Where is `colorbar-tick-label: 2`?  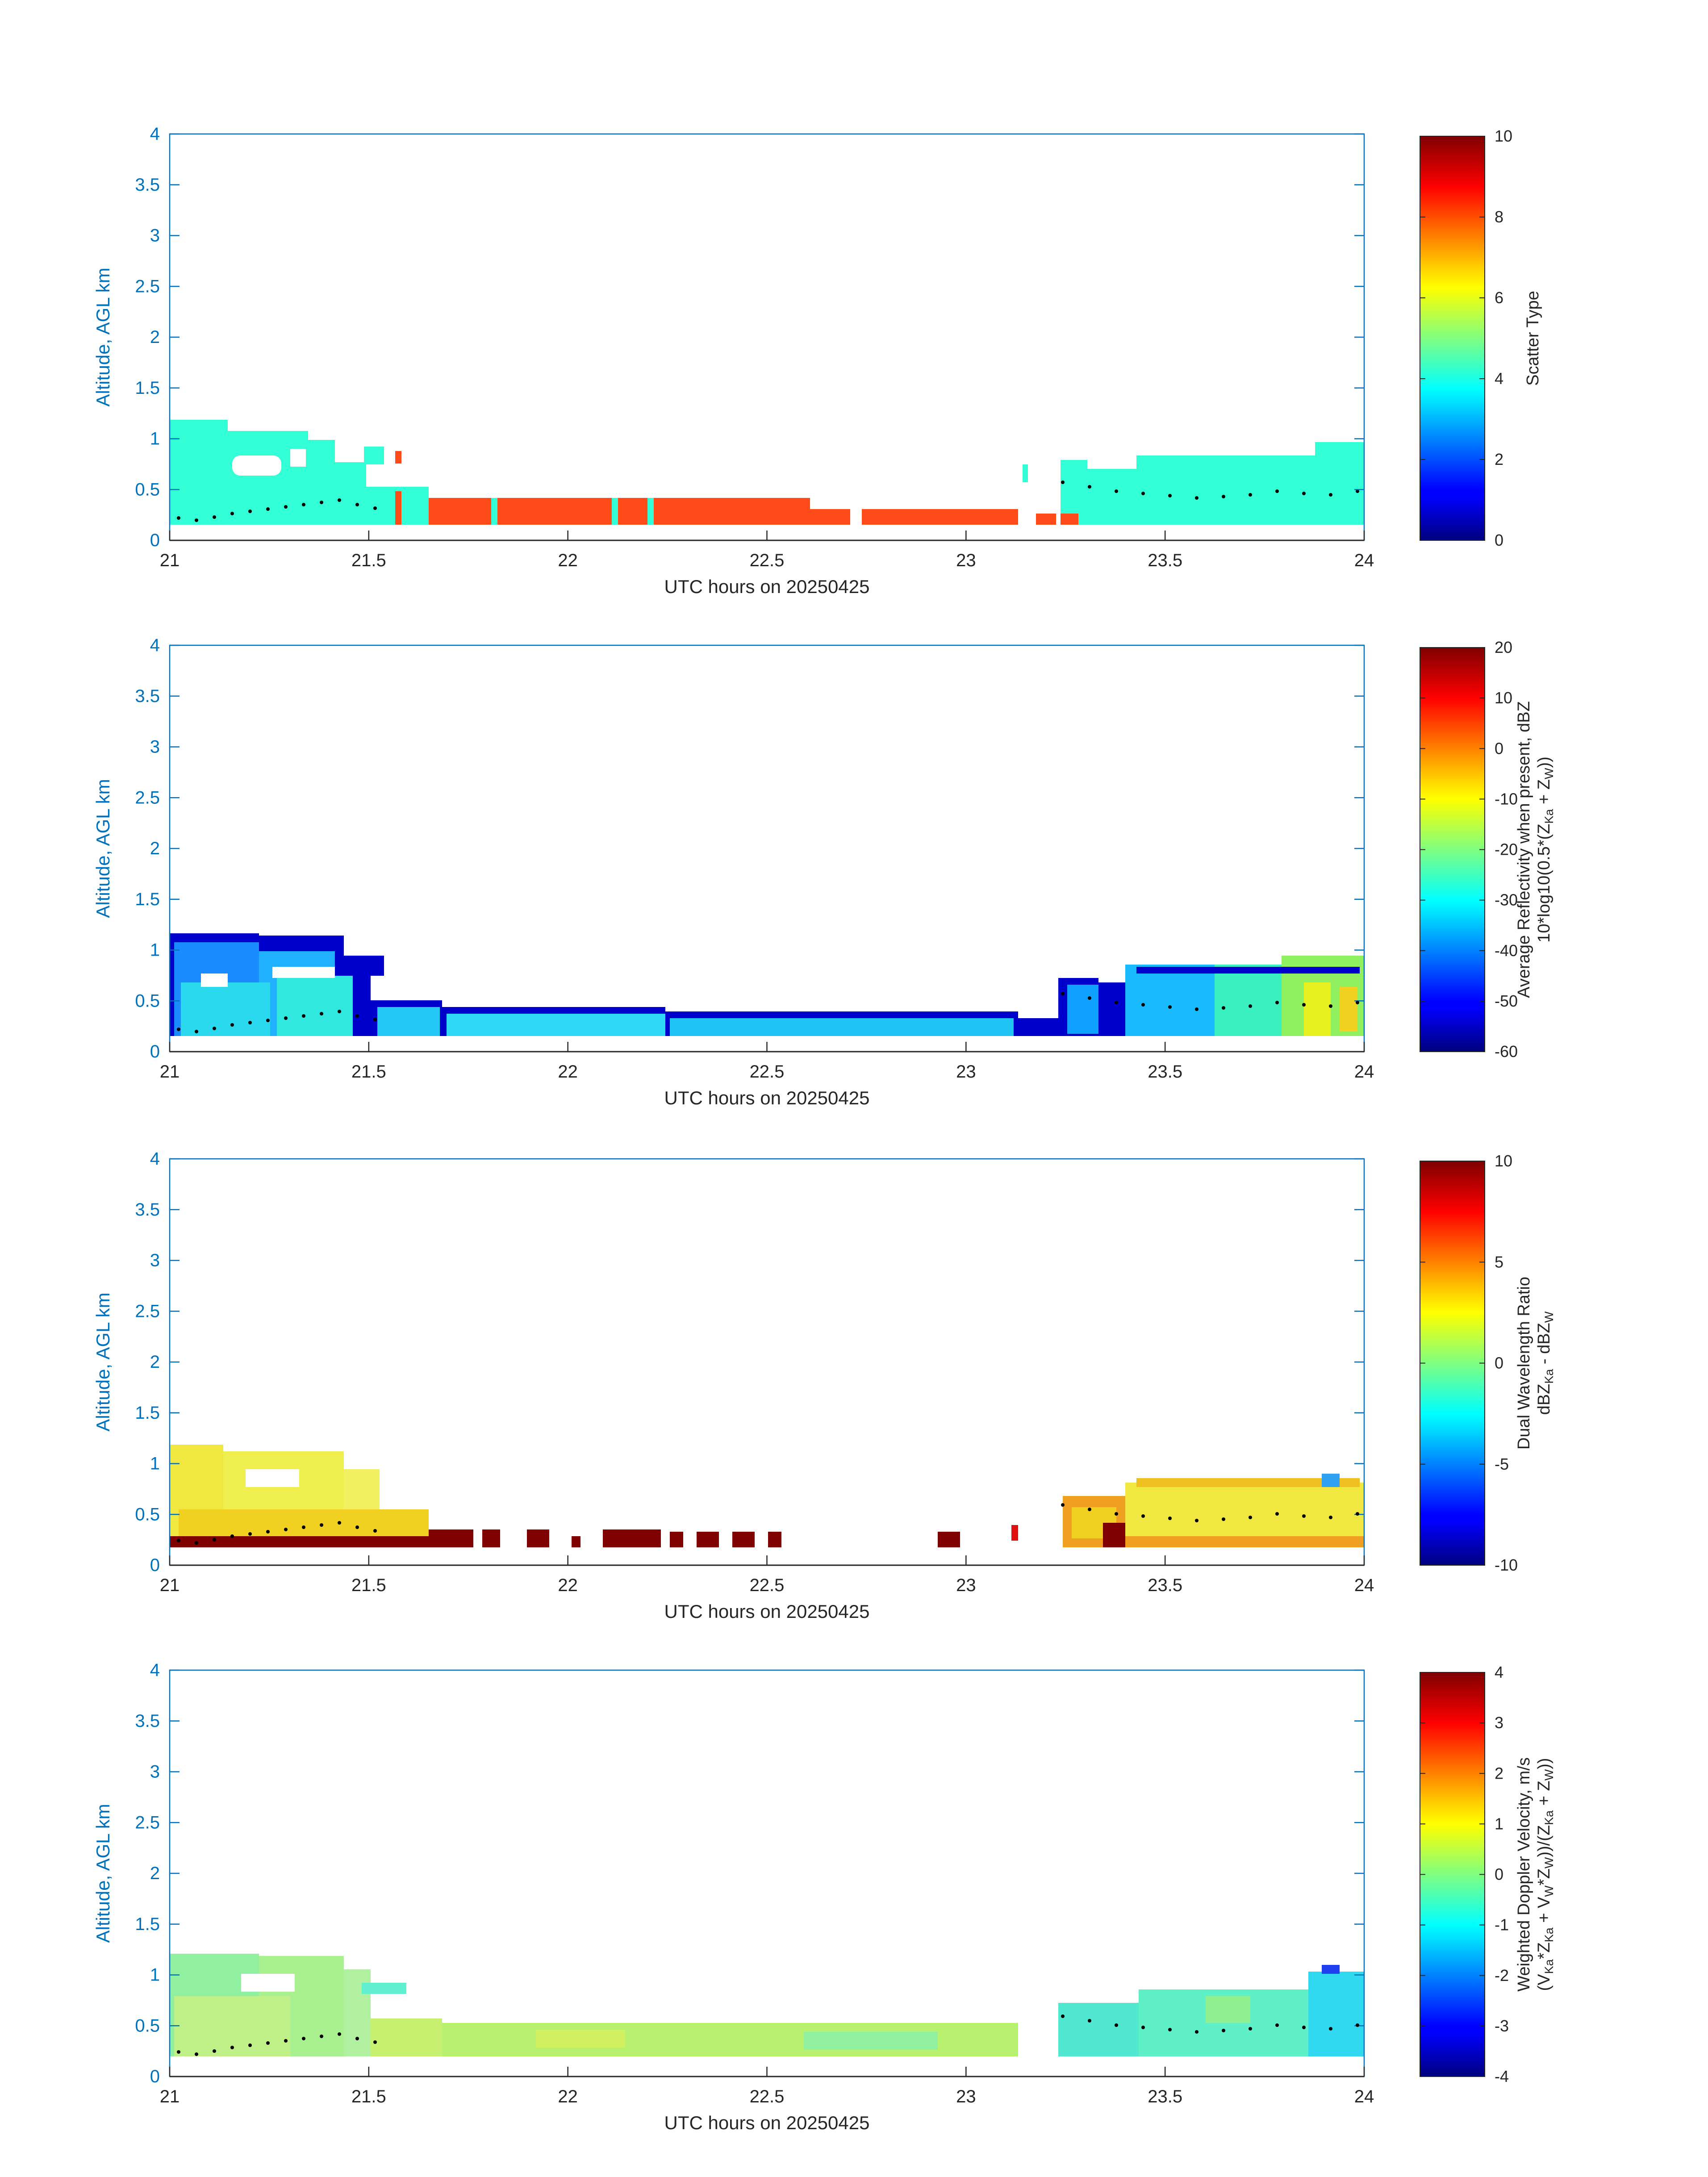
colorbar-tick-label: 2 is located at coordinates (1499, 1773).